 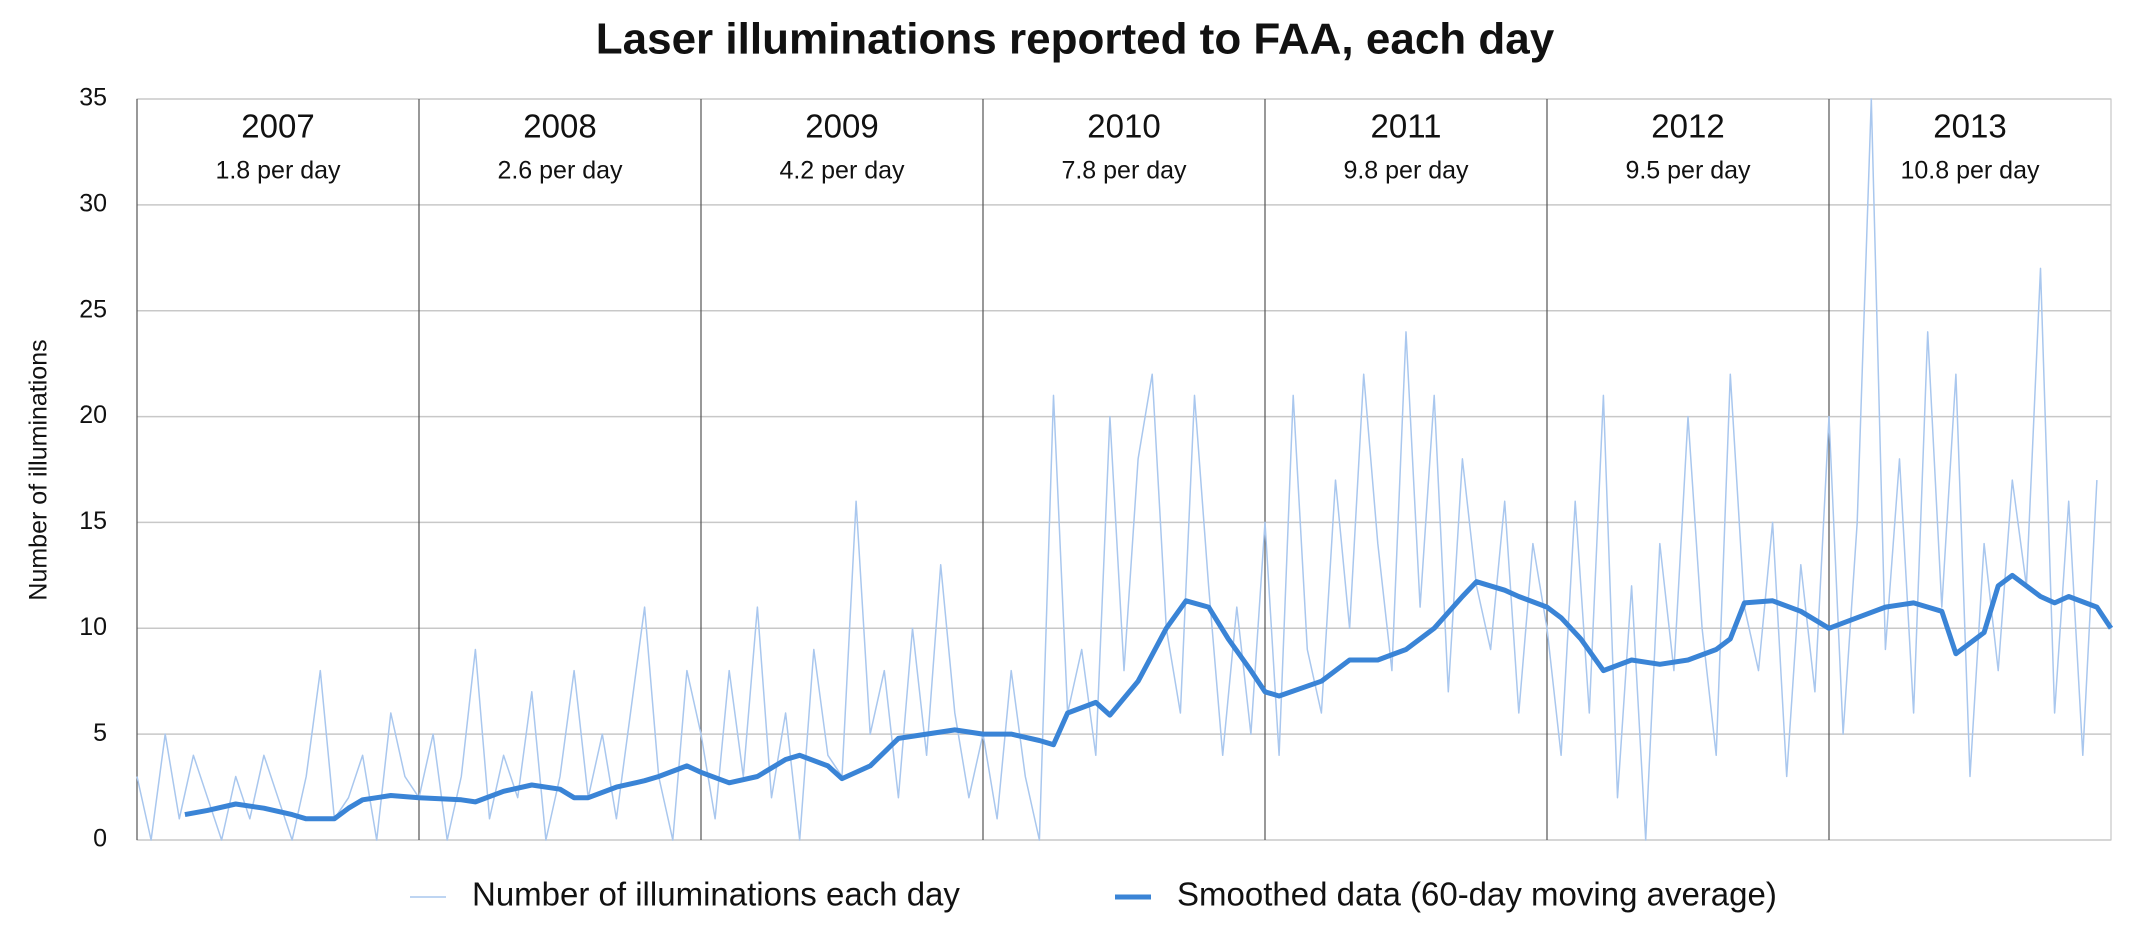 What do you see at coordinates (842, 171) in the screenshot?
I see `year-rate: 4.2 per day` at bounding box center [842, 171].